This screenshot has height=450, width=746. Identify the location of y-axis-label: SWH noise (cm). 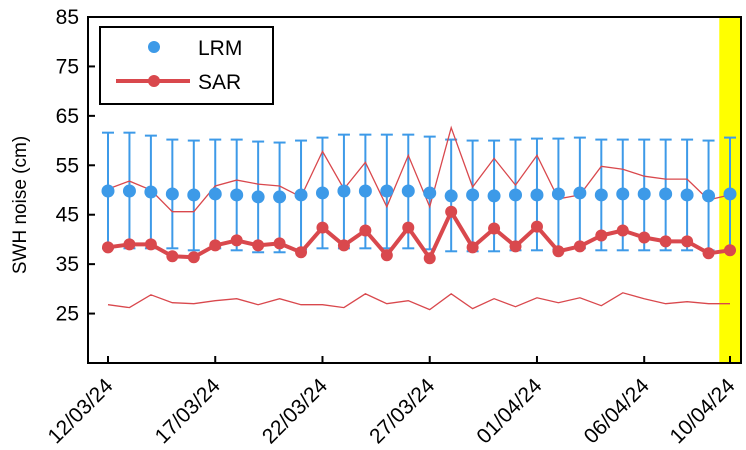
(20, 205).